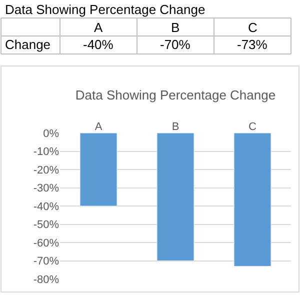 The width and height of the screenshot is (301, 295). I want to click on chart-title: Data Showing Percentage Change, so click(175, 95).